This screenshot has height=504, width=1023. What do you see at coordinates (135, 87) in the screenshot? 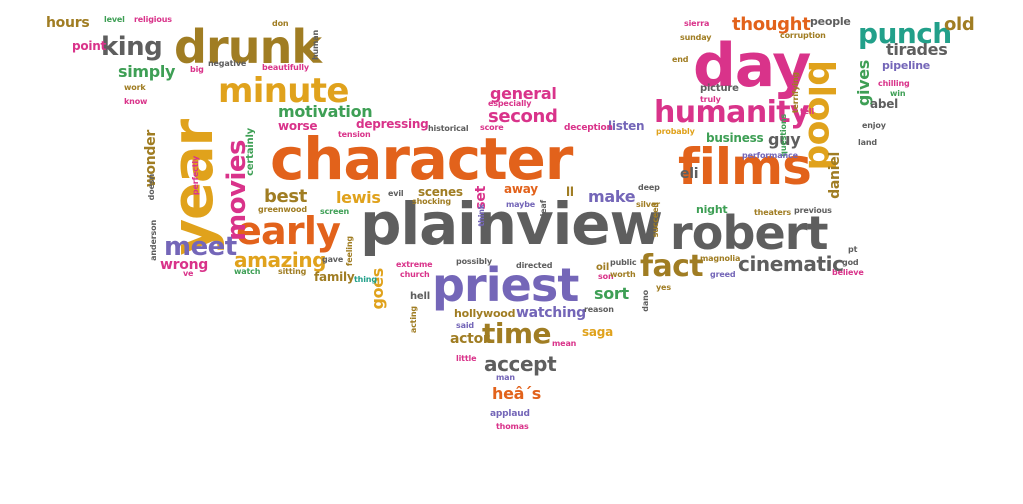
I see `cloud-word: work` at bounding box center [135, 87].